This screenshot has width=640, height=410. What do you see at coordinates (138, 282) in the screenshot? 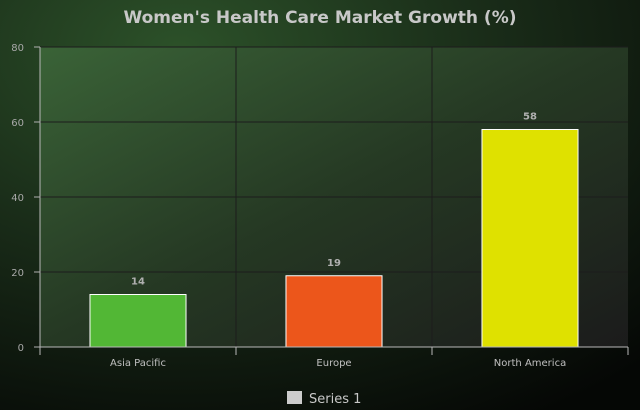
I see `data-label: 14` at bounding box center [138, 282].